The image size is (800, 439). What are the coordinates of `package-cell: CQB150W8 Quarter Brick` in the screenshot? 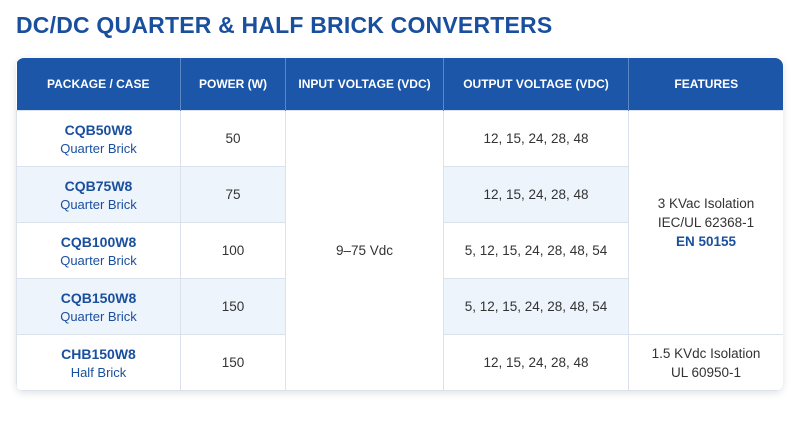 It's located at (98, 306).